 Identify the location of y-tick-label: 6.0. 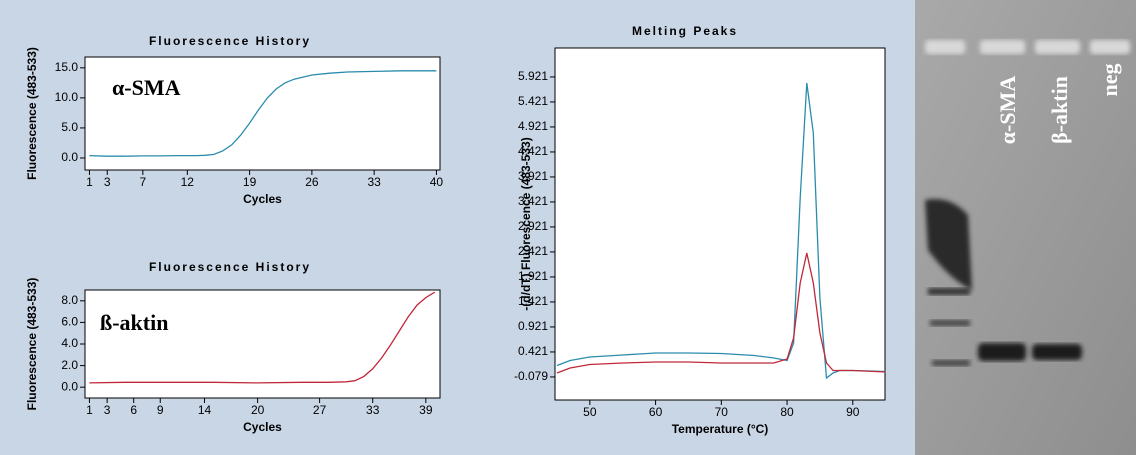
(69, 322).